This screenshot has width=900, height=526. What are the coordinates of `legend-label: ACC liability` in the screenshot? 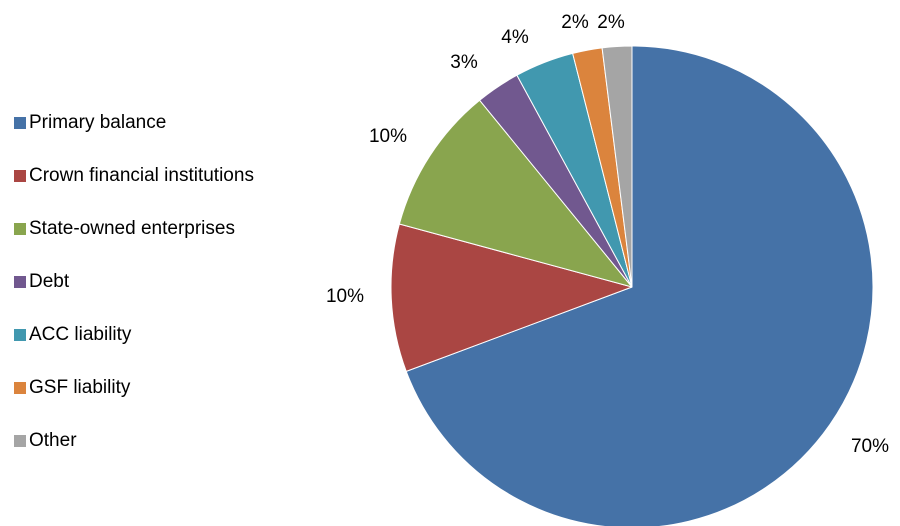 It's located at (80, 334).